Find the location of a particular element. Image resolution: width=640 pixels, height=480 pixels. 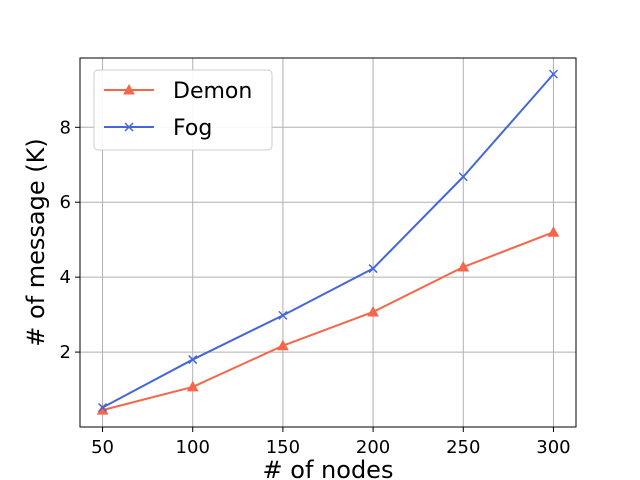

legend-label-demon: Demon is located at coordinates (212, 91).